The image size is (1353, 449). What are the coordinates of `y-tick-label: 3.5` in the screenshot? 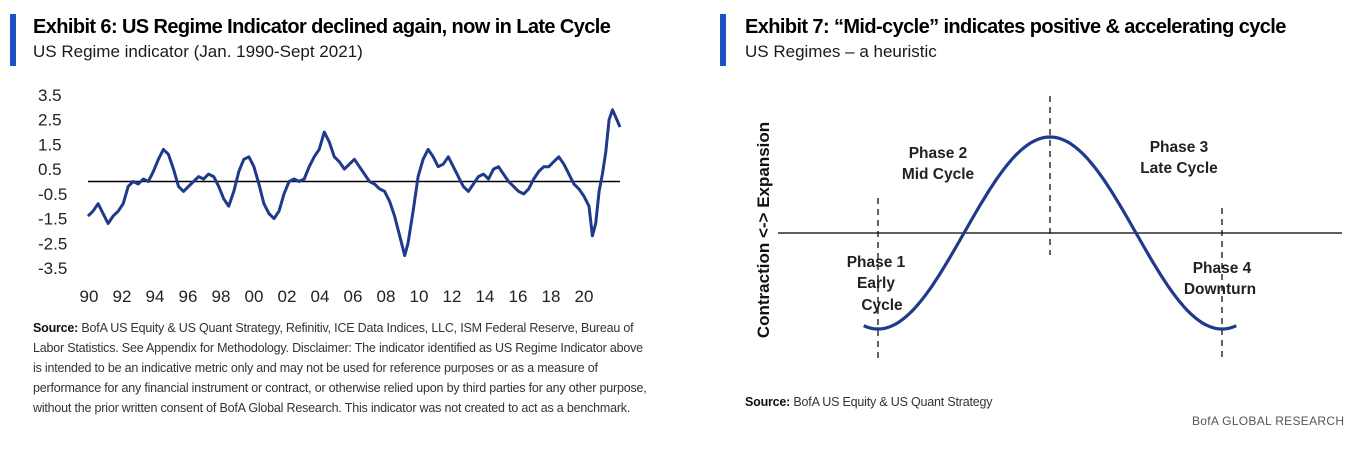 It's located at (50, 95).